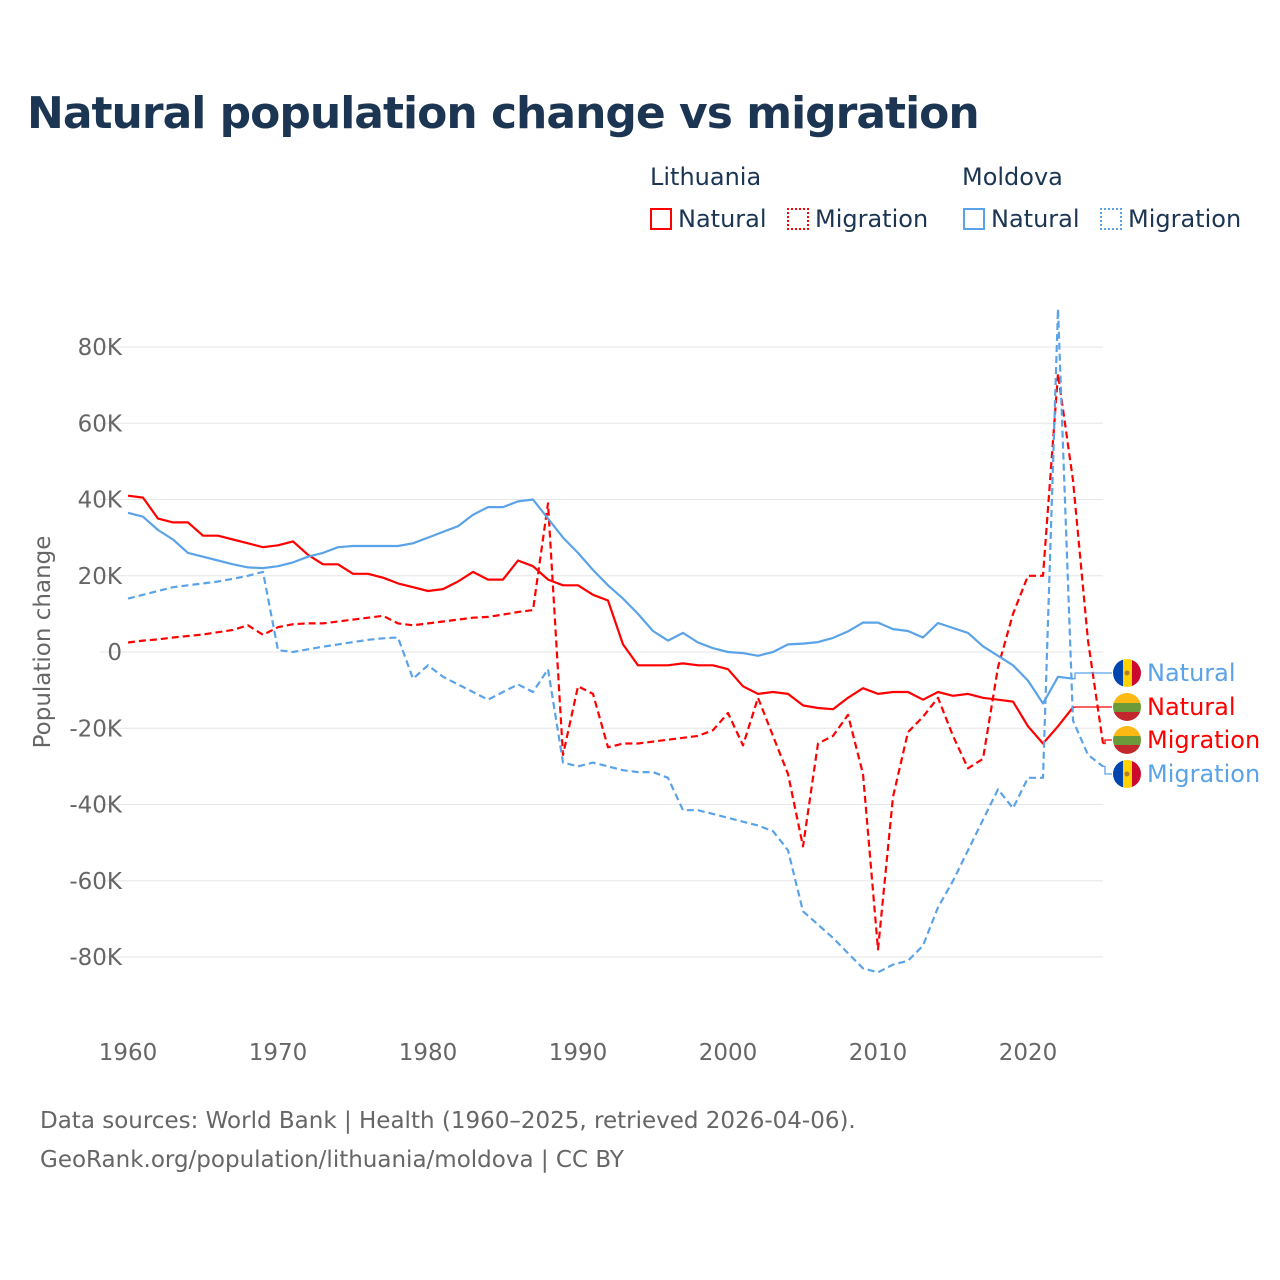 This screenshot has width=1280, height=1280. What do you see at coordinates (428, 1053) in the screenshot?
I see `x-tick-label: 1980` at bounding box center [428, 1053].